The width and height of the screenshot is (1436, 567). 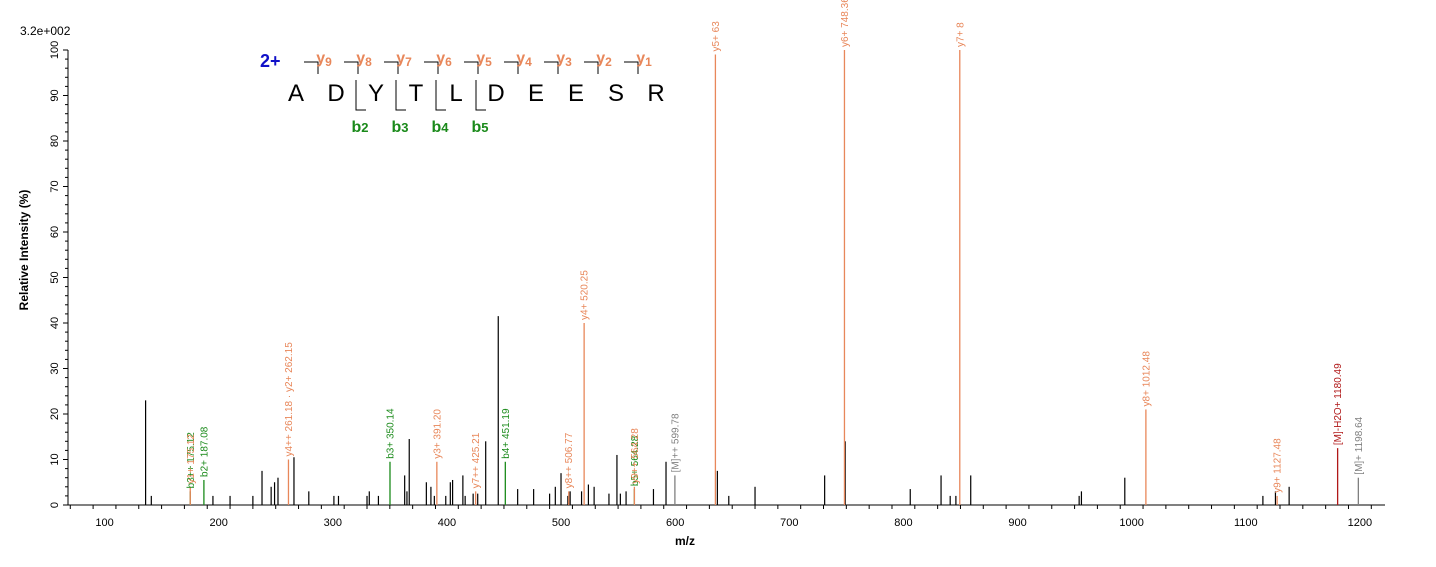 I want to click on residue-letter: T, so click(x=416, y=93).